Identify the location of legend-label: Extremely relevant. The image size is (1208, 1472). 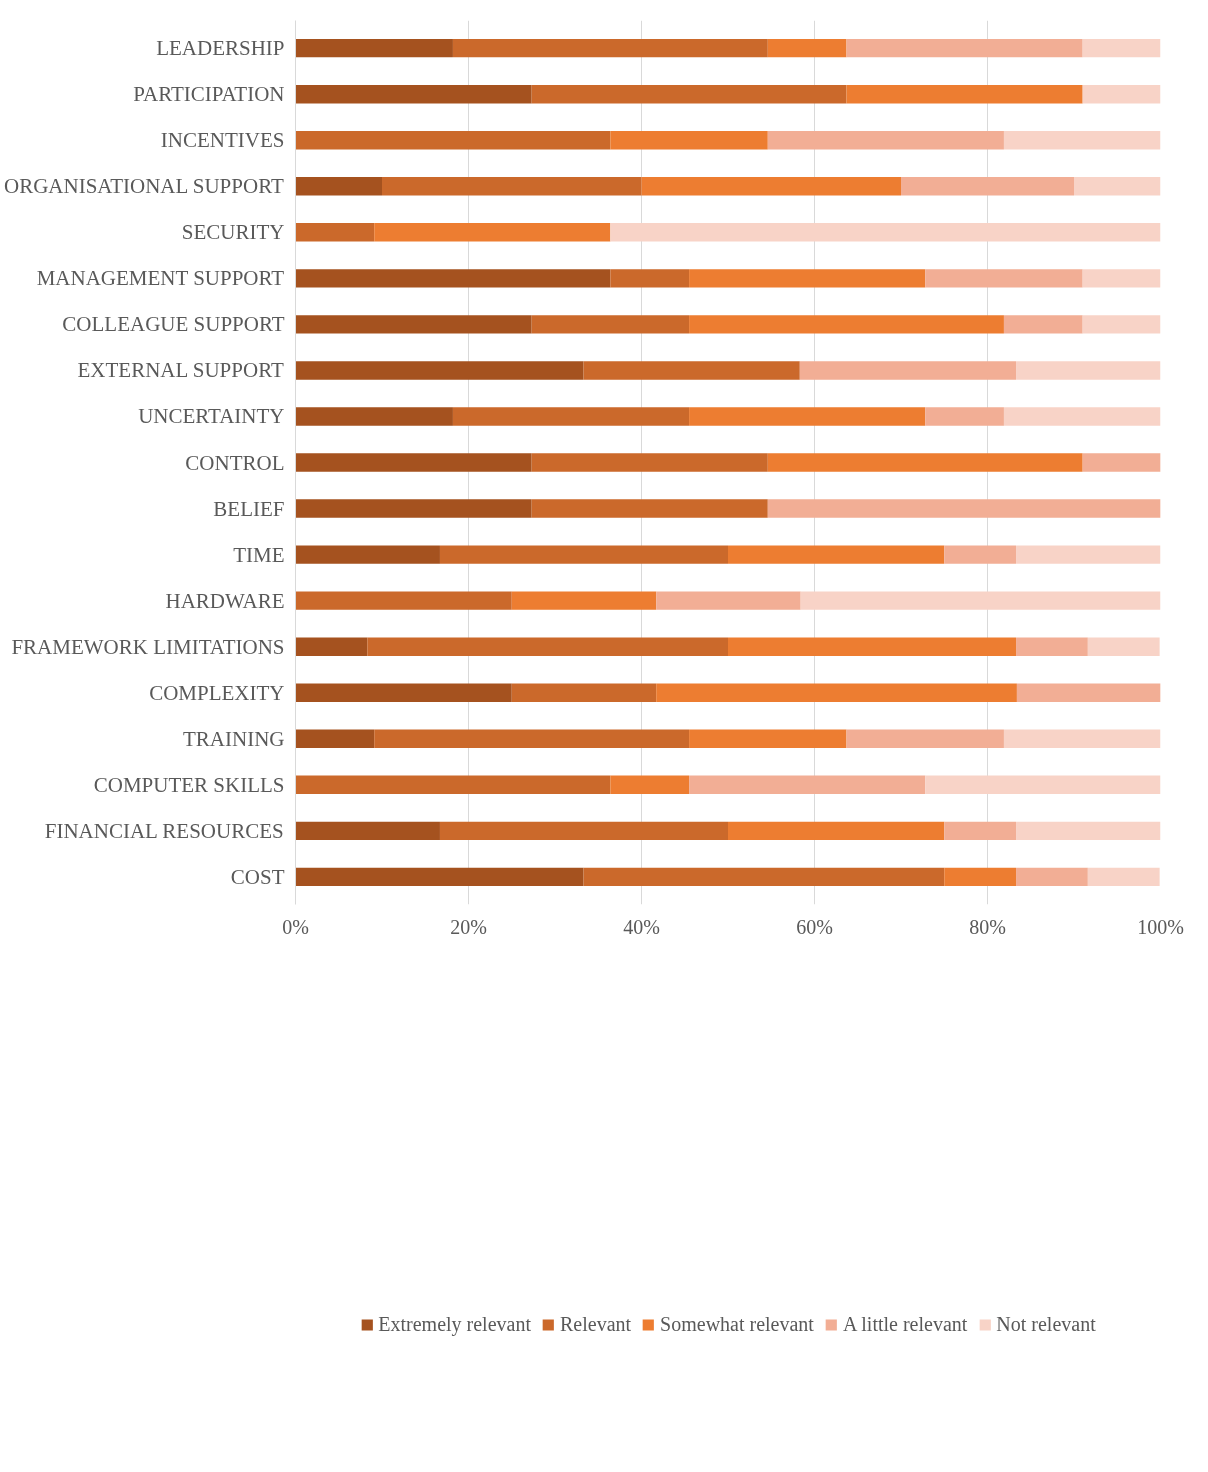
(454, 1324).